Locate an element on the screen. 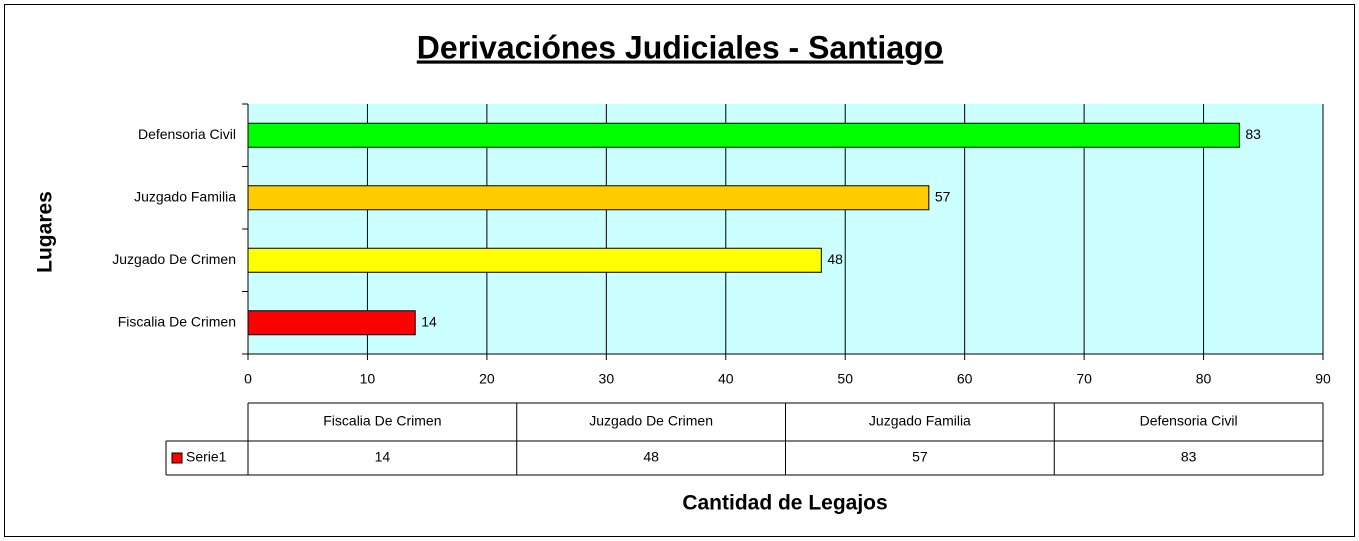 Image resolution: width=1359 pixels, height=541 pixels. data-label: 57 is located at coordinates (943, 196).